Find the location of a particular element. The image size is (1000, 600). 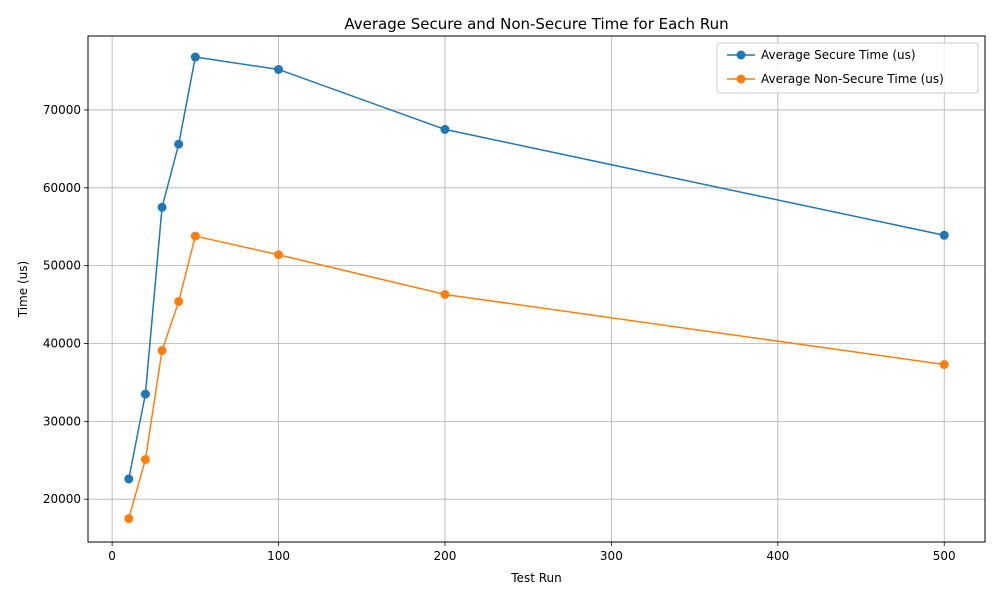

x-axis-ticks: 0 100 200 300 400 500 is located at coordinates (532, 552).